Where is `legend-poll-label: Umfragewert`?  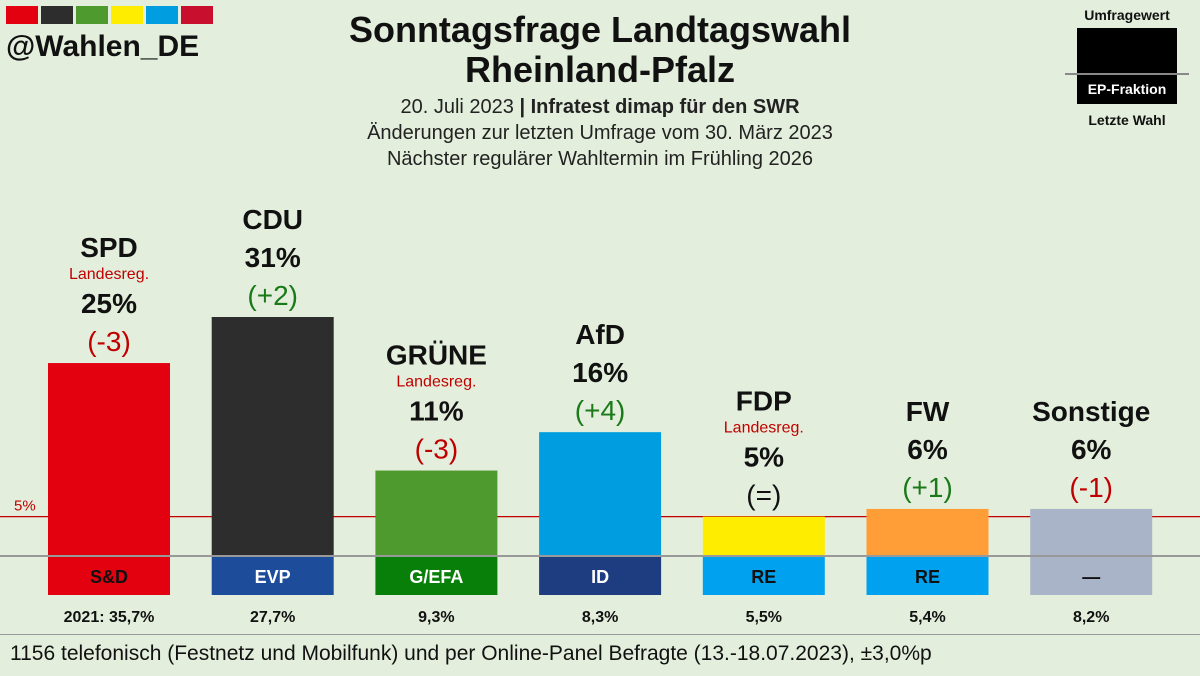 legend-poll-label: Umfragewert is located at coordinates (1127, 15).